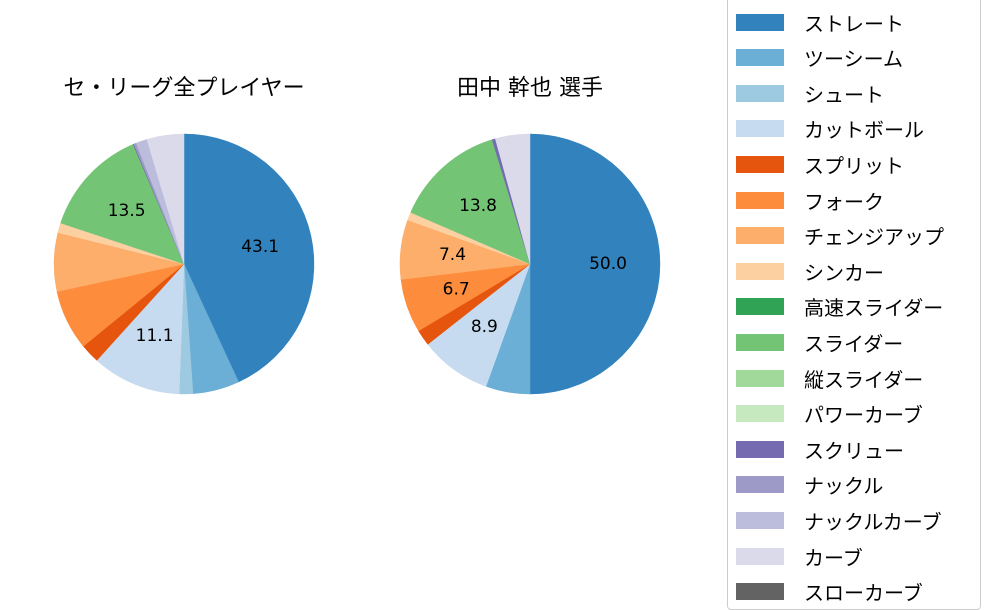  Describe the element at coordinates (864, 130) in the screenshot. I see `legend-label: カットボール` at that location.